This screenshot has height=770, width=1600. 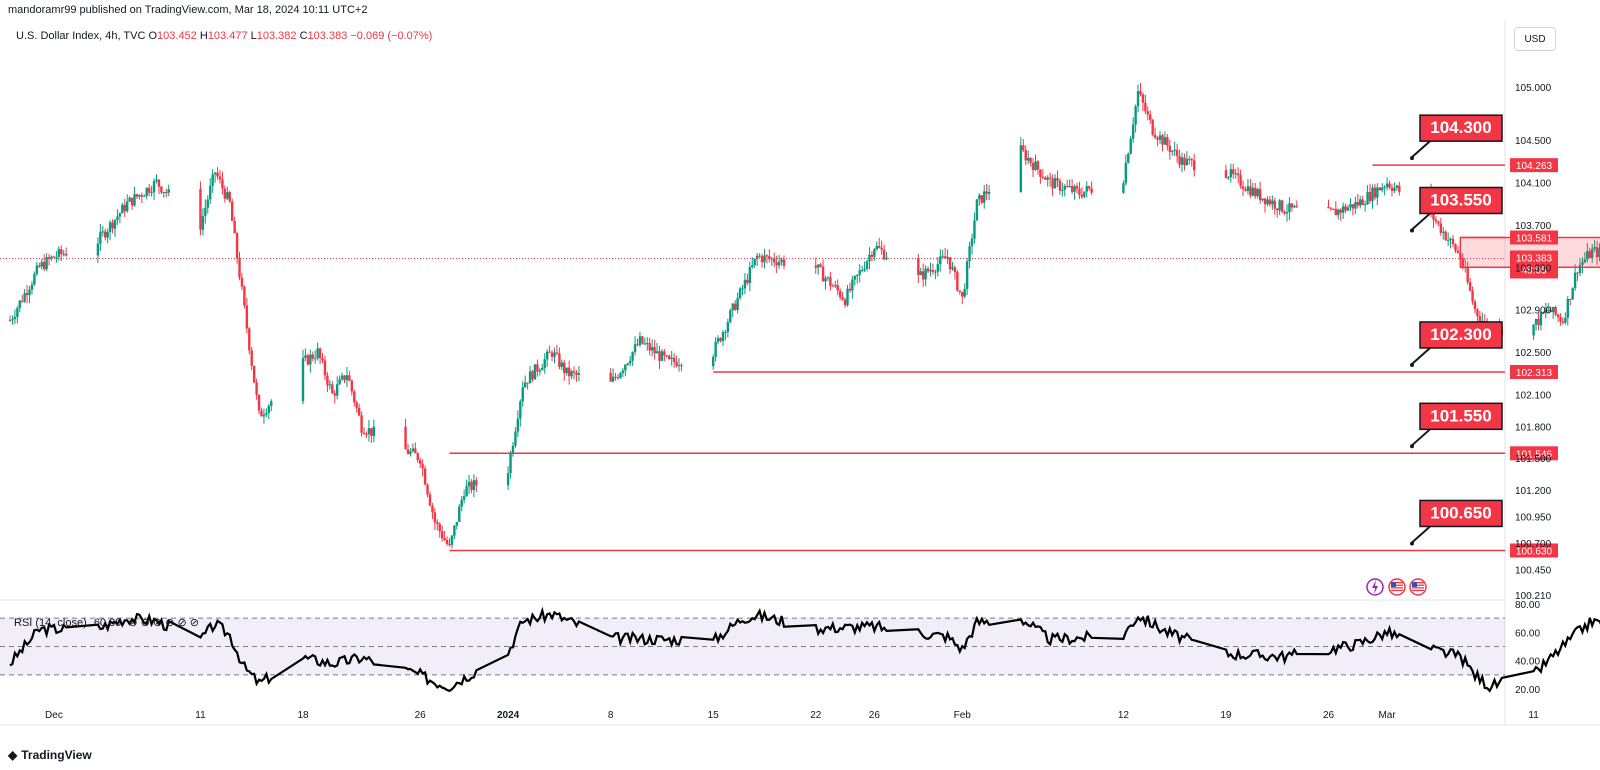 I want to click on callout-pointer, so click(x=1421, y=534).